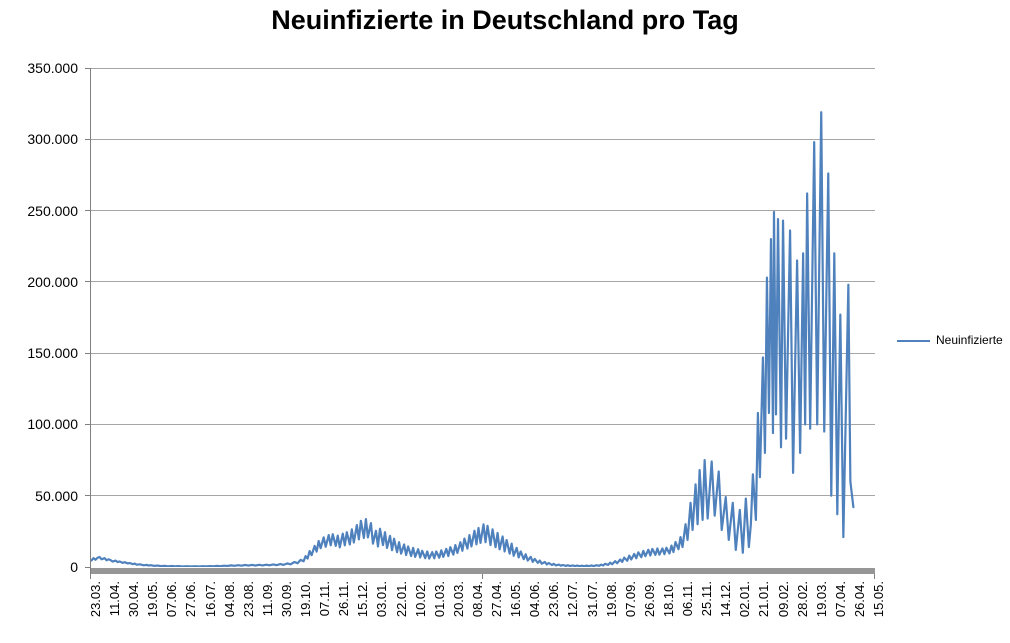 The height and width of the screenshot is (643, 1010). I want to click on x-axis-tick-label: 18.10., so click(668, 599).